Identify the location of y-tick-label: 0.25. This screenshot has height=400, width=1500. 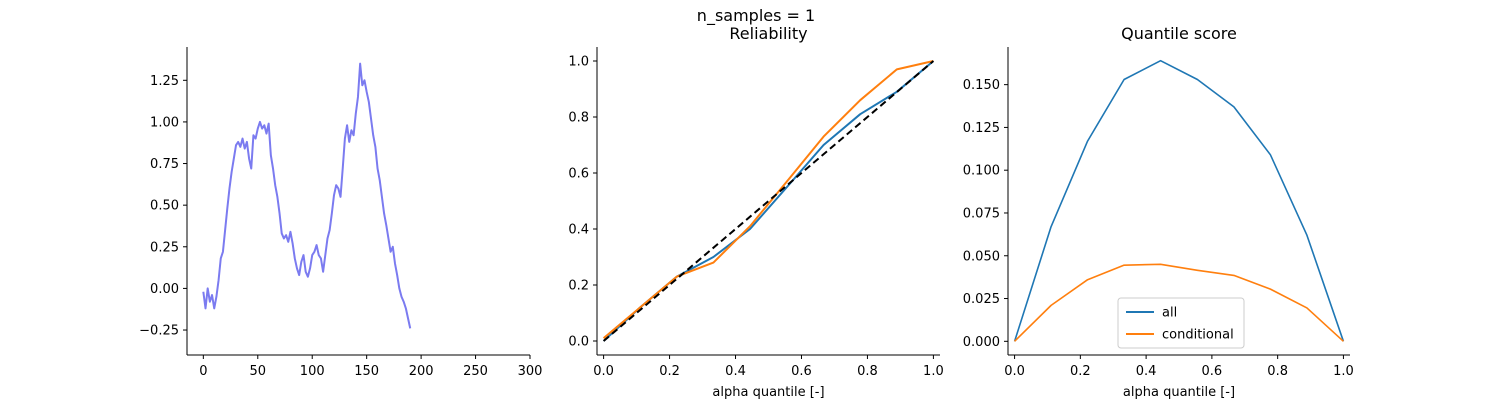
(164, 247).